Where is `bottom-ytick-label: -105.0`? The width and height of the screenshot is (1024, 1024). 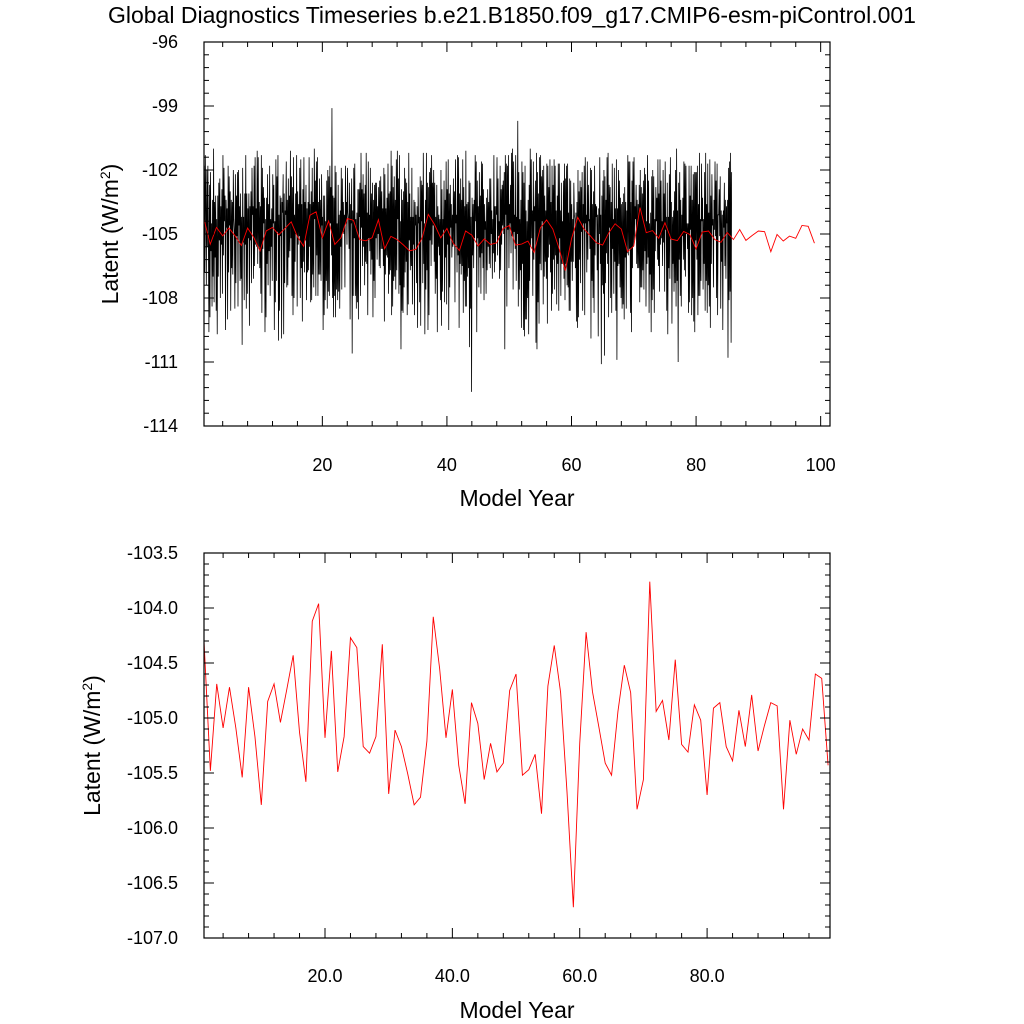 bottom-ytick-label: -105.0 is located at coordinates (152, 718).